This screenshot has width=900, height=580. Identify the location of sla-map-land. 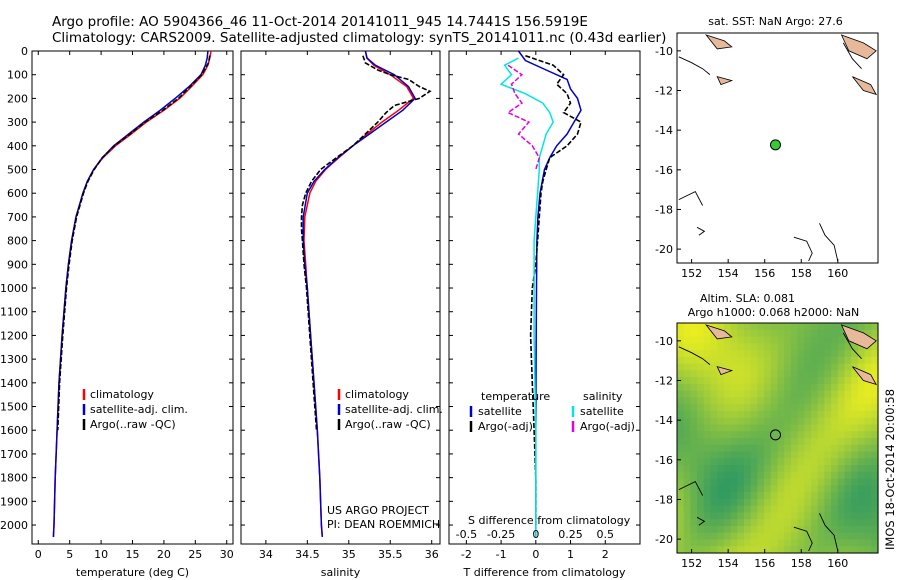
(865, 376).